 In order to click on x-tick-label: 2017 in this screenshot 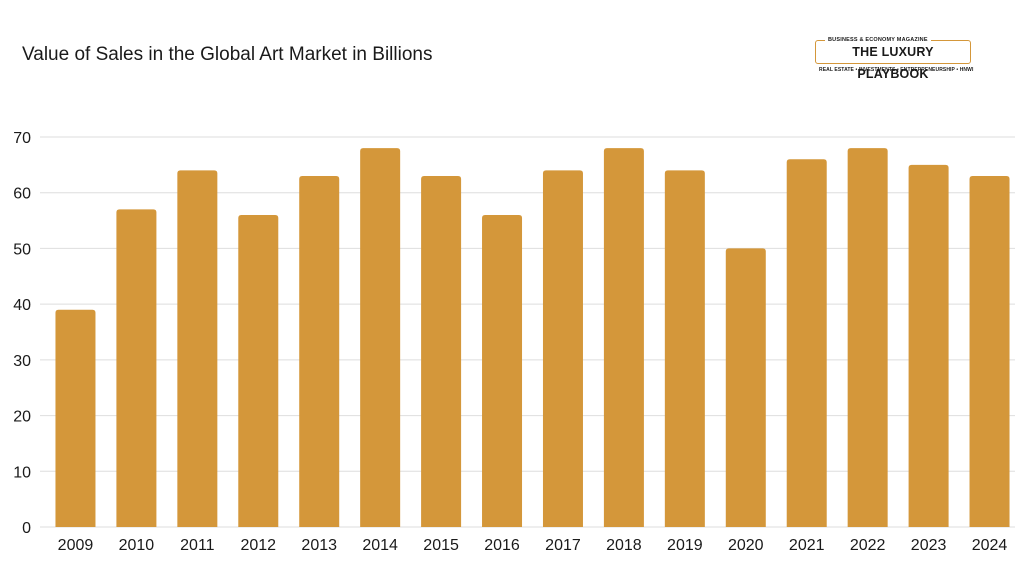, I will do `click(563, 545)`.